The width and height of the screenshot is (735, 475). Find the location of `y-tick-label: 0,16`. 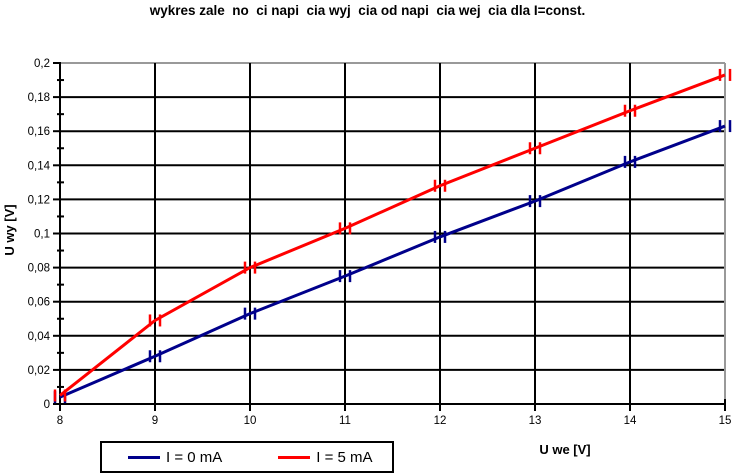

y-tick-label: 0,16 is located at coordinates (39, 132).